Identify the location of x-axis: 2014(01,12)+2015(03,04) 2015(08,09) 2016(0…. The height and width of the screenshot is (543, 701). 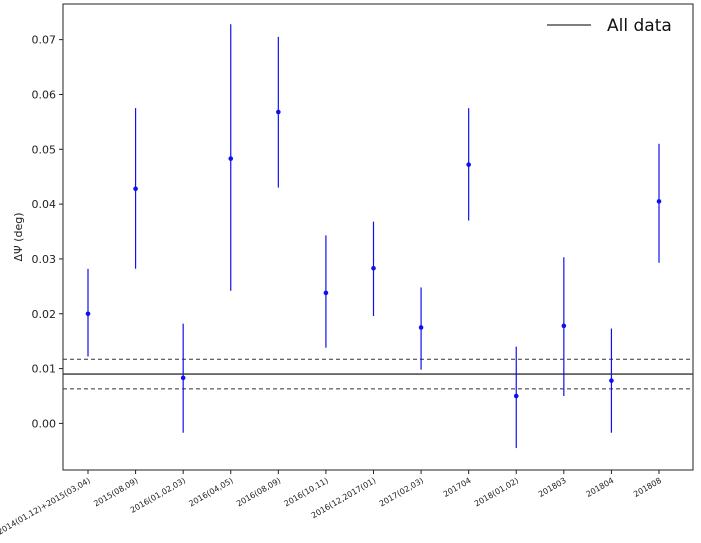
(331, 503).